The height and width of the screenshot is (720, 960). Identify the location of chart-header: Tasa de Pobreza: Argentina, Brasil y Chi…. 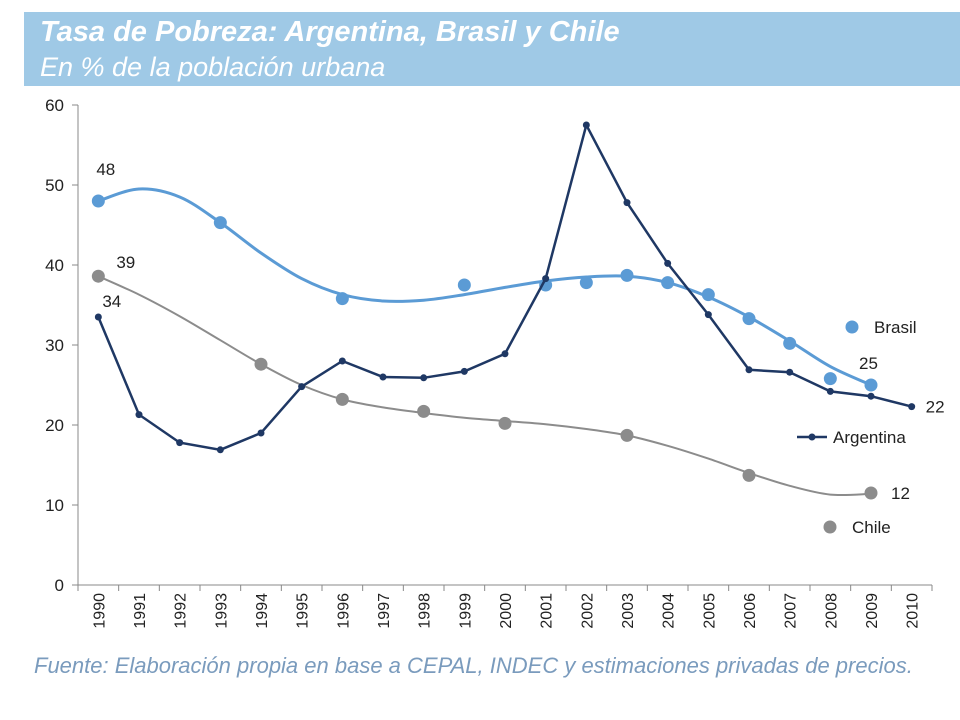
(492, 49).